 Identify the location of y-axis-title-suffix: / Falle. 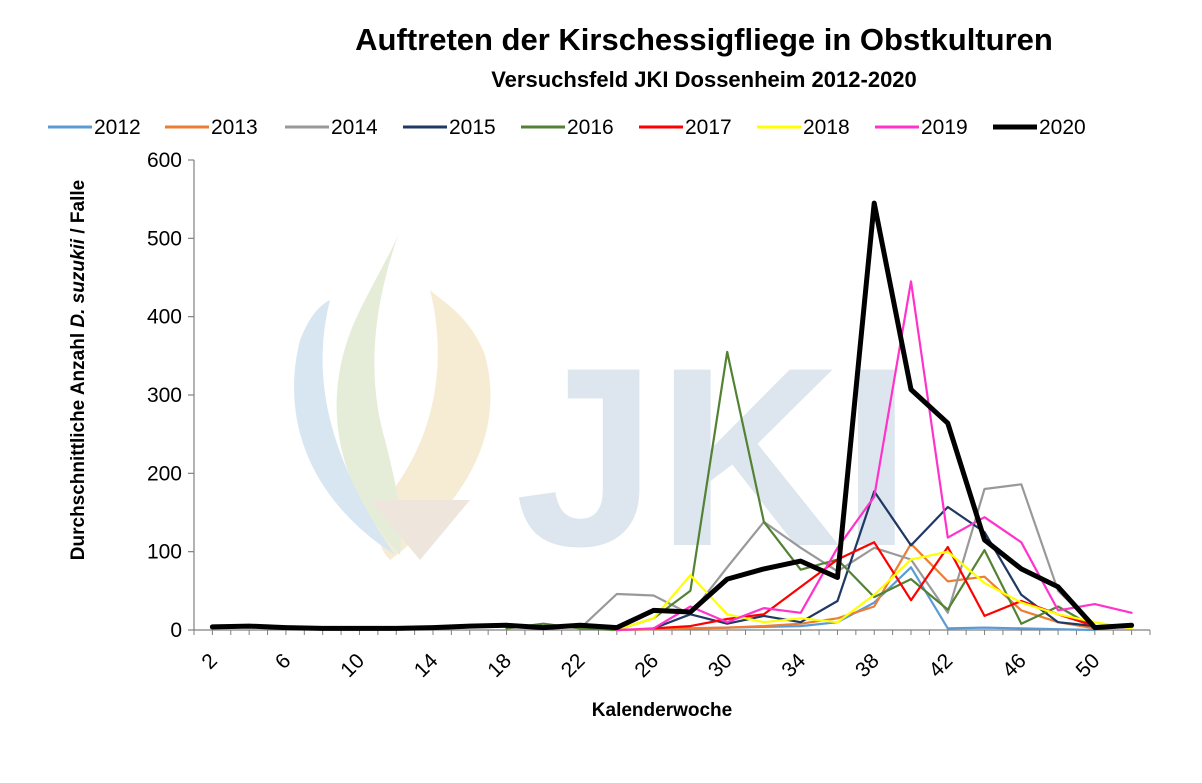
(78, 209).